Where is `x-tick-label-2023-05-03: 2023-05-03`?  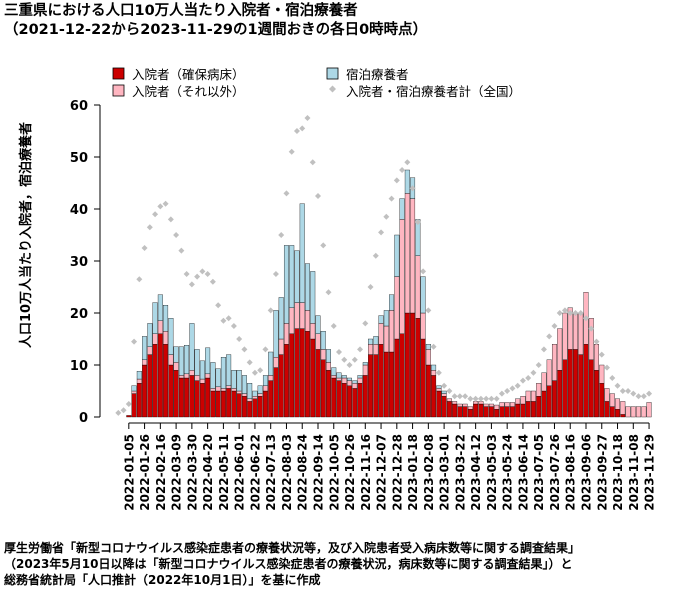
x-tick-label-2023-05-03: 2023-05-03 is located at coordinates (492, 472).